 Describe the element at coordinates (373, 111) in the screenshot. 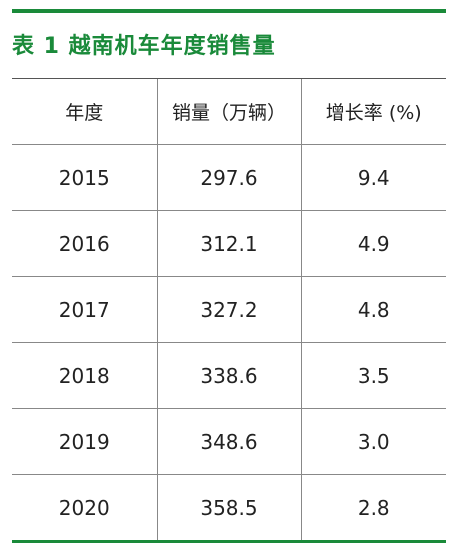

I see `header-cell: 增长率 (%)` at that location.